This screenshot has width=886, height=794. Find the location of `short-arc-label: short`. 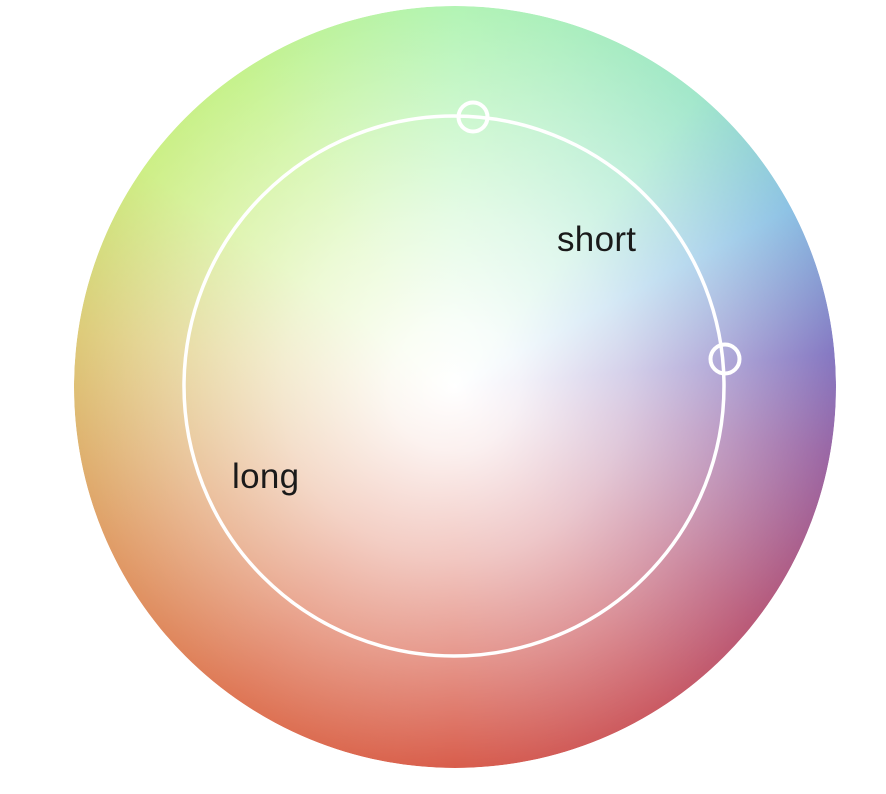

short-arc-label: short is located at coordinates (597, 239).